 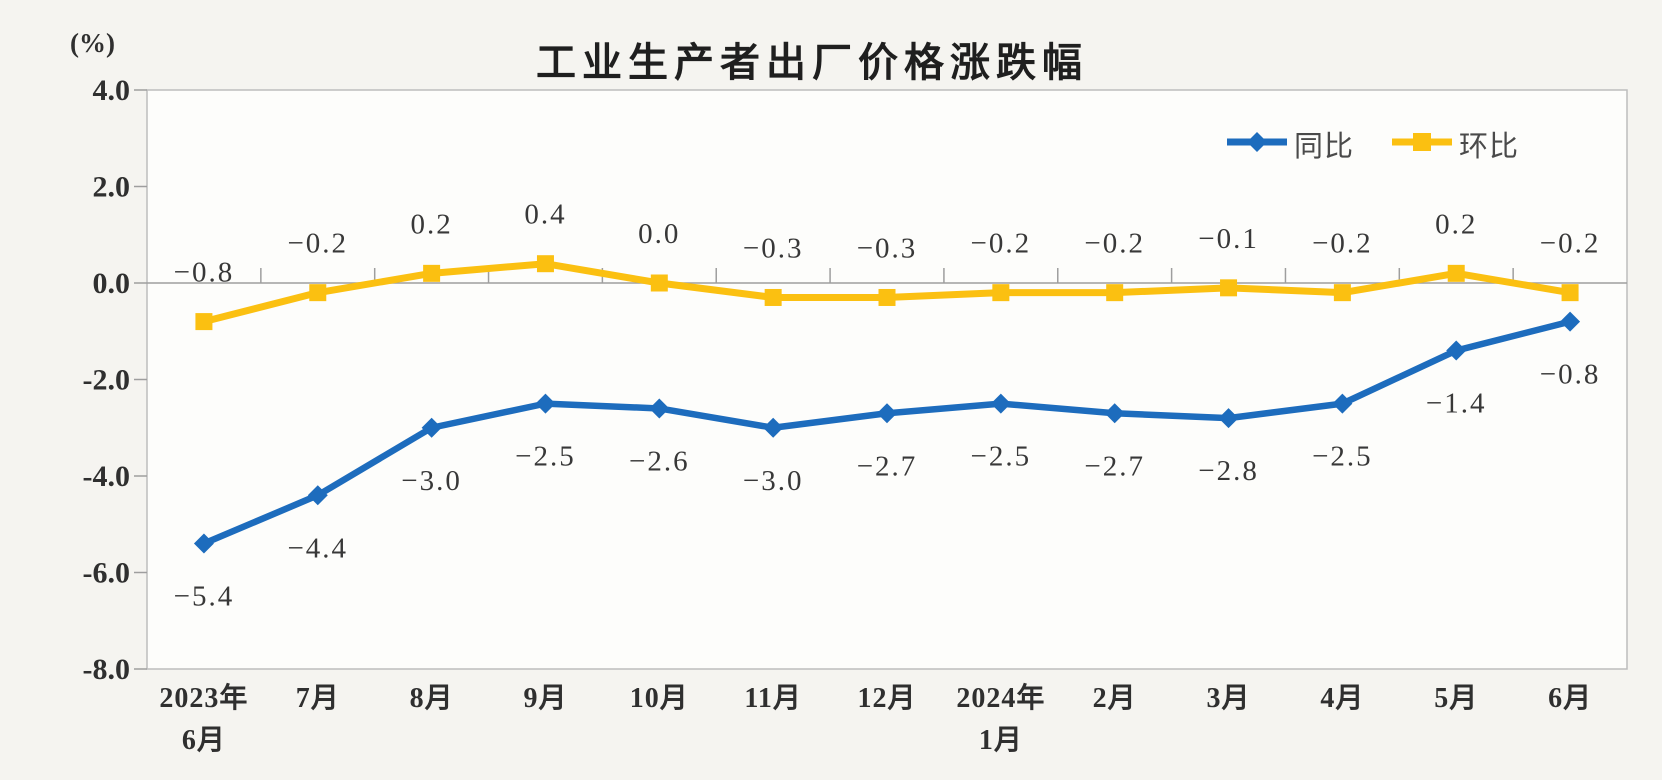 I want to click on yoy-series-marker-icon, so click(x=1257, y=144).